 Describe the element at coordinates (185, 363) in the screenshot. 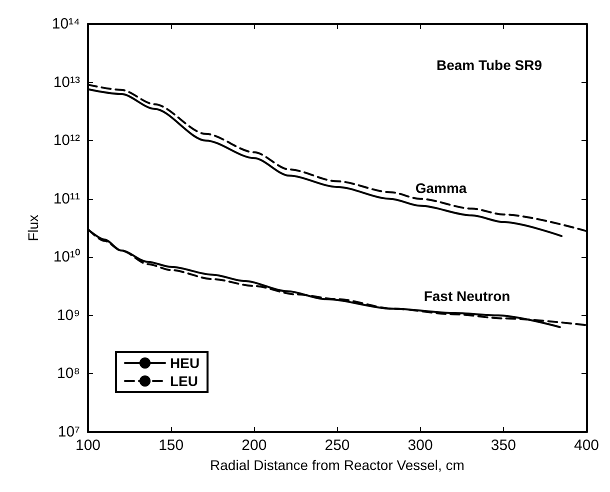

I see `legend-label: HEU` at that location.